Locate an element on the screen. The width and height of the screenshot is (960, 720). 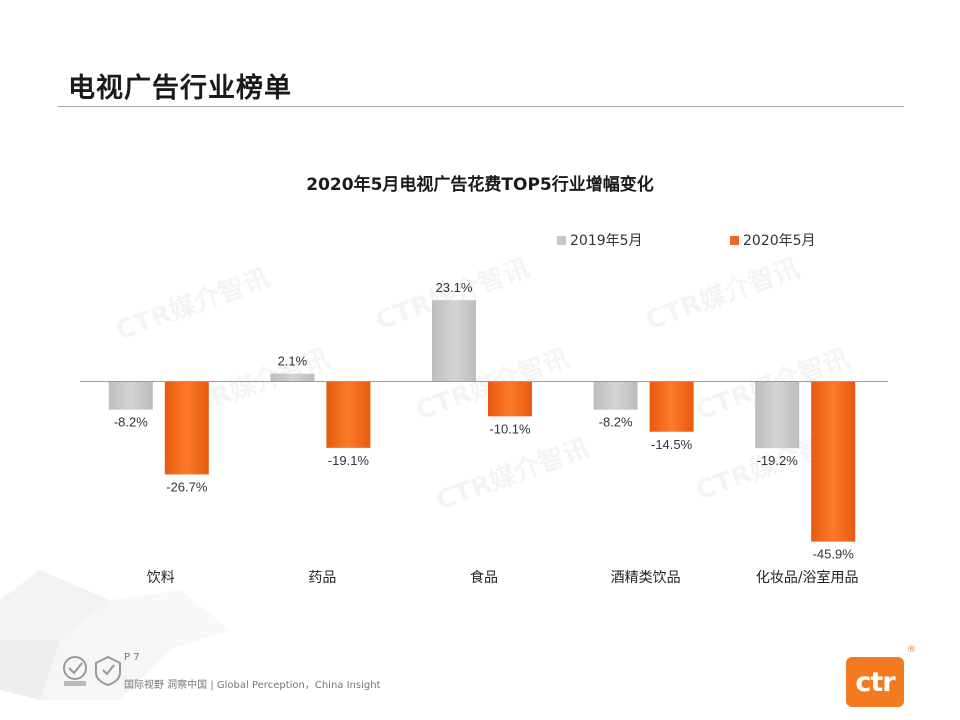
category-label-0: 饮料 is located at coordinates (161, 578).